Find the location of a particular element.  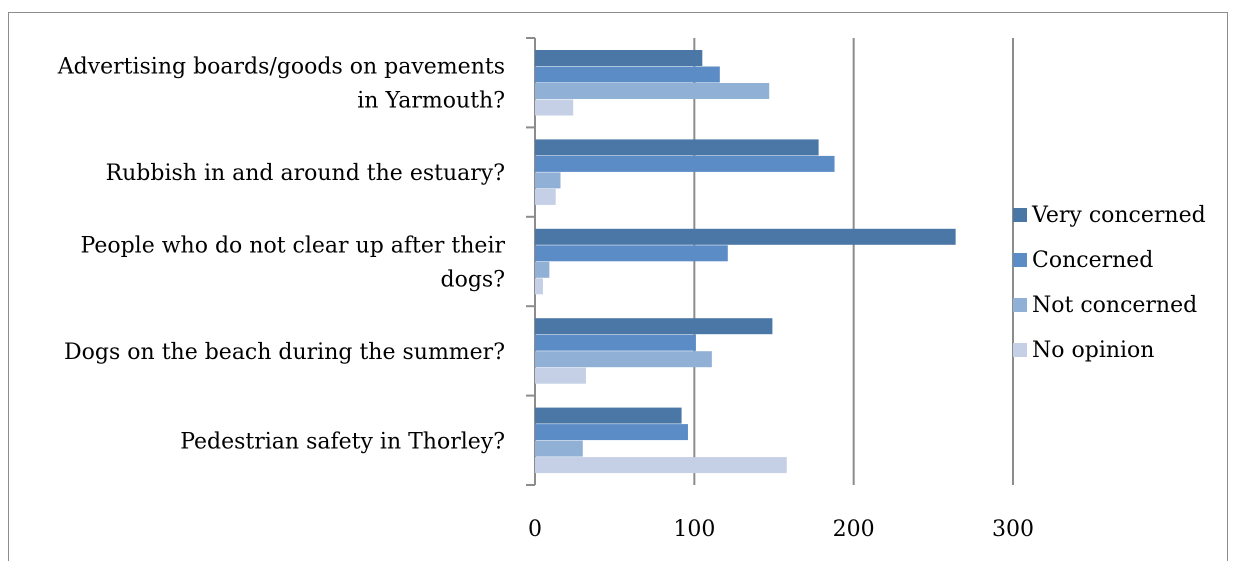

legend-label-not-concerned: Not concerned is located at coordinates (1114, 305).